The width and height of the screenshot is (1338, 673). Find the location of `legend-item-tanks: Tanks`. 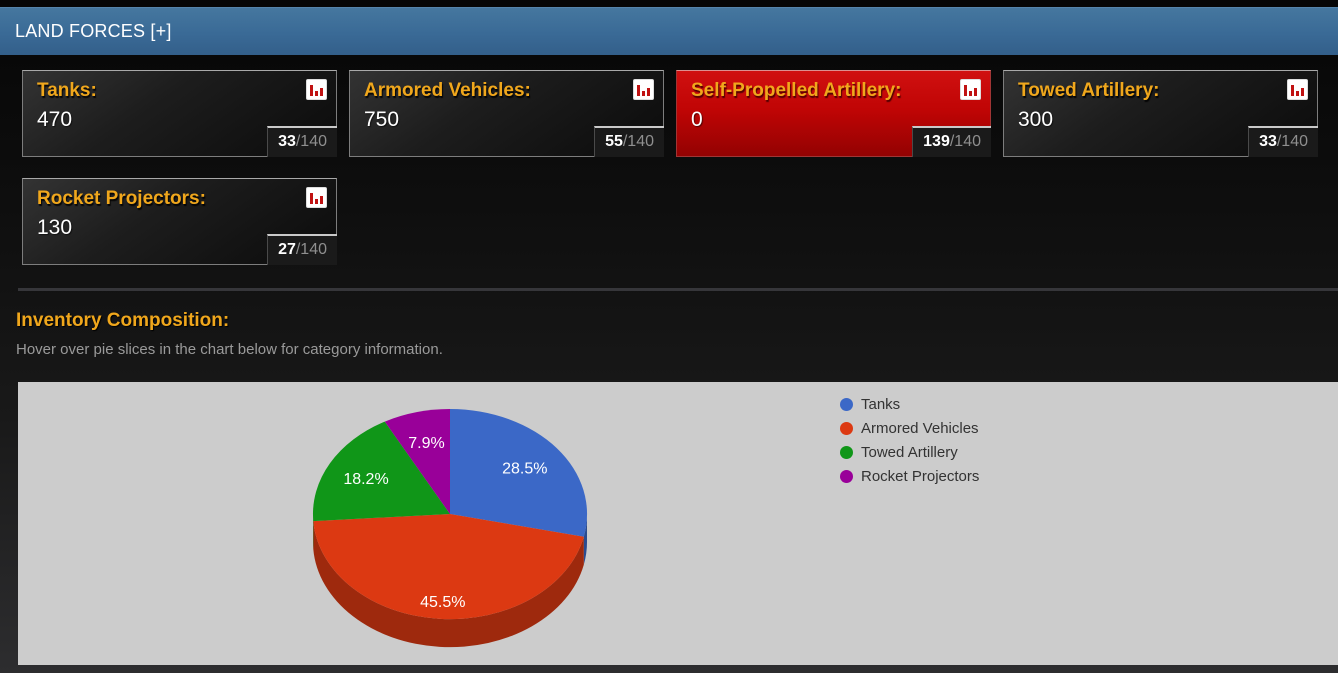

legend-item-tanks: Tanks is located at coordinates (909, 404).